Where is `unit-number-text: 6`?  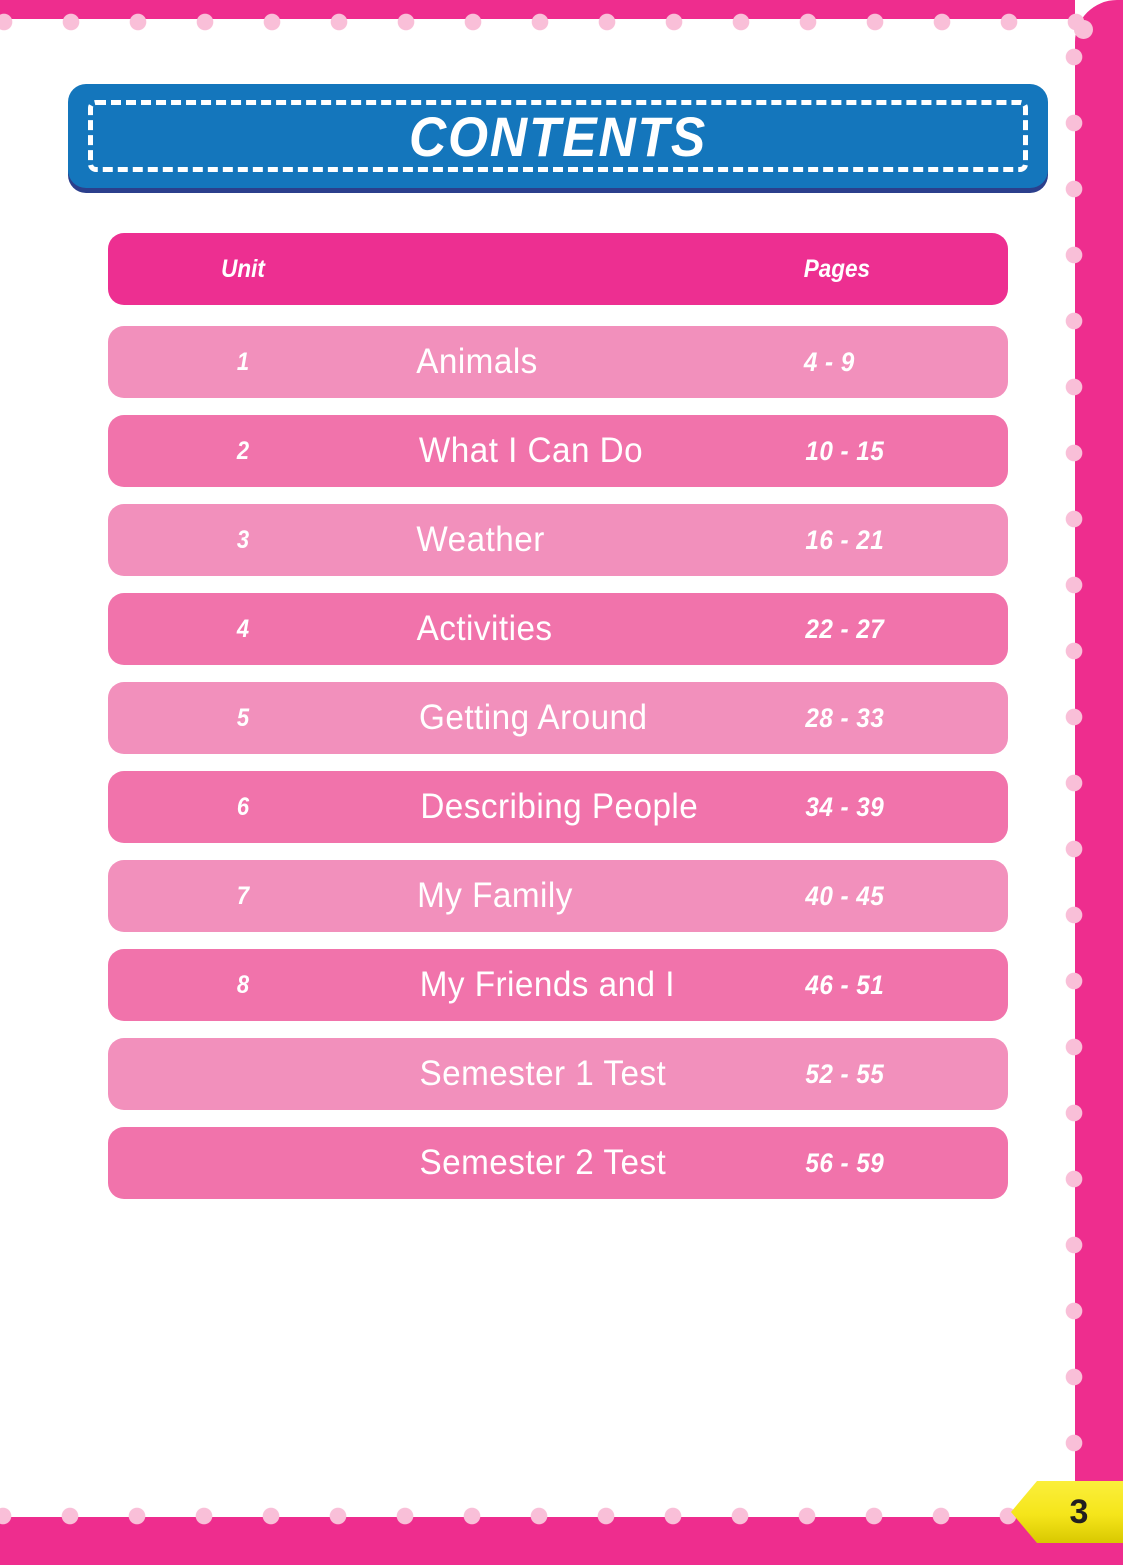
unit-number-text: 6 is located at coordinates (243, 806).